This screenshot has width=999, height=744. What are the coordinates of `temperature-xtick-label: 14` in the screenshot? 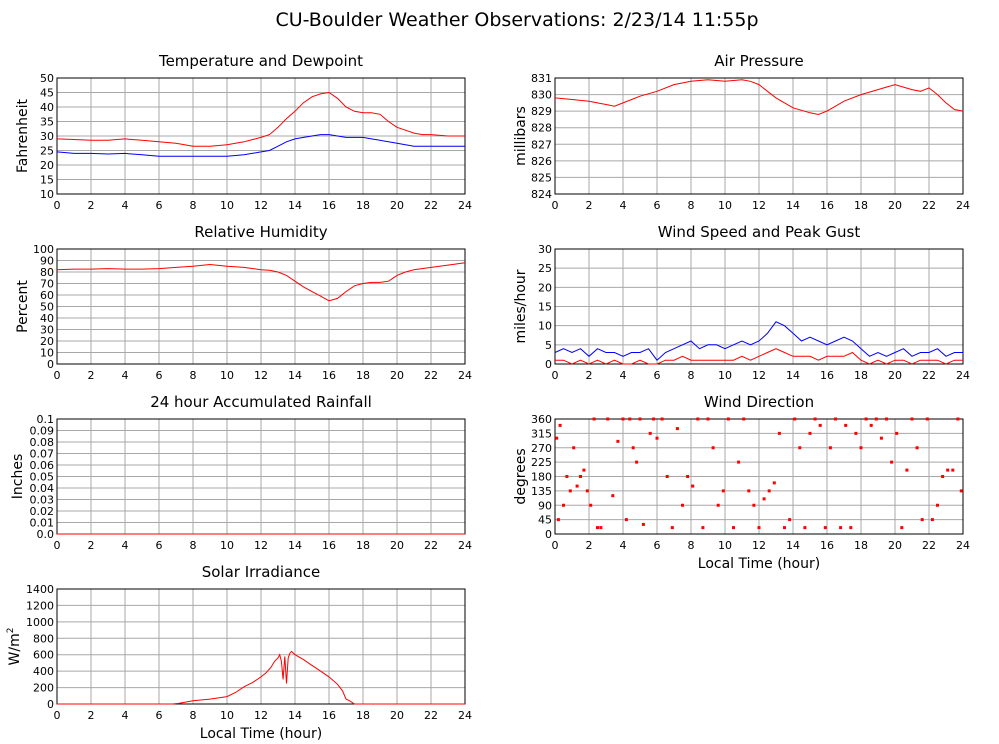 It's located at (295, 205).